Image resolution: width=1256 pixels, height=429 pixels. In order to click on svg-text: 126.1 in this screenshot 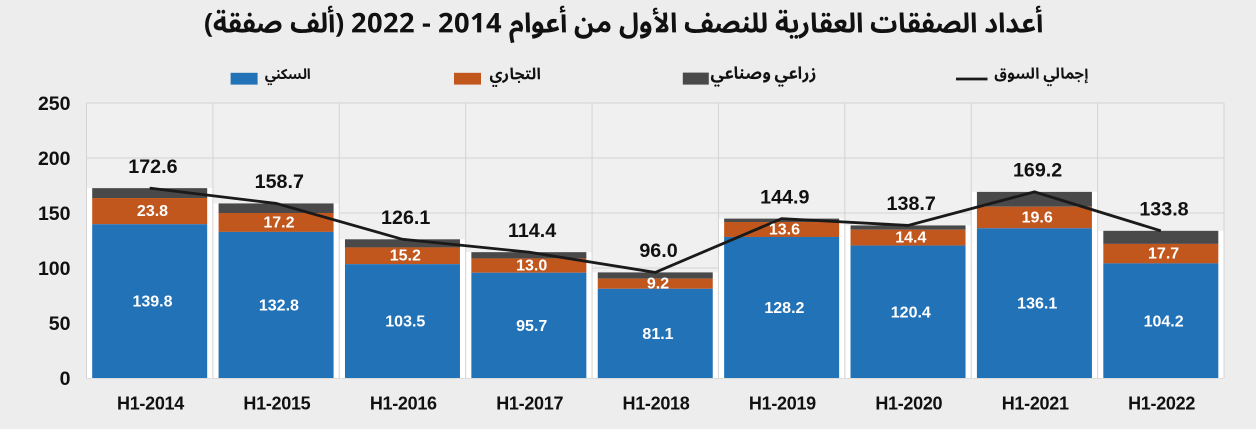, I will do `click(405, 218)`.